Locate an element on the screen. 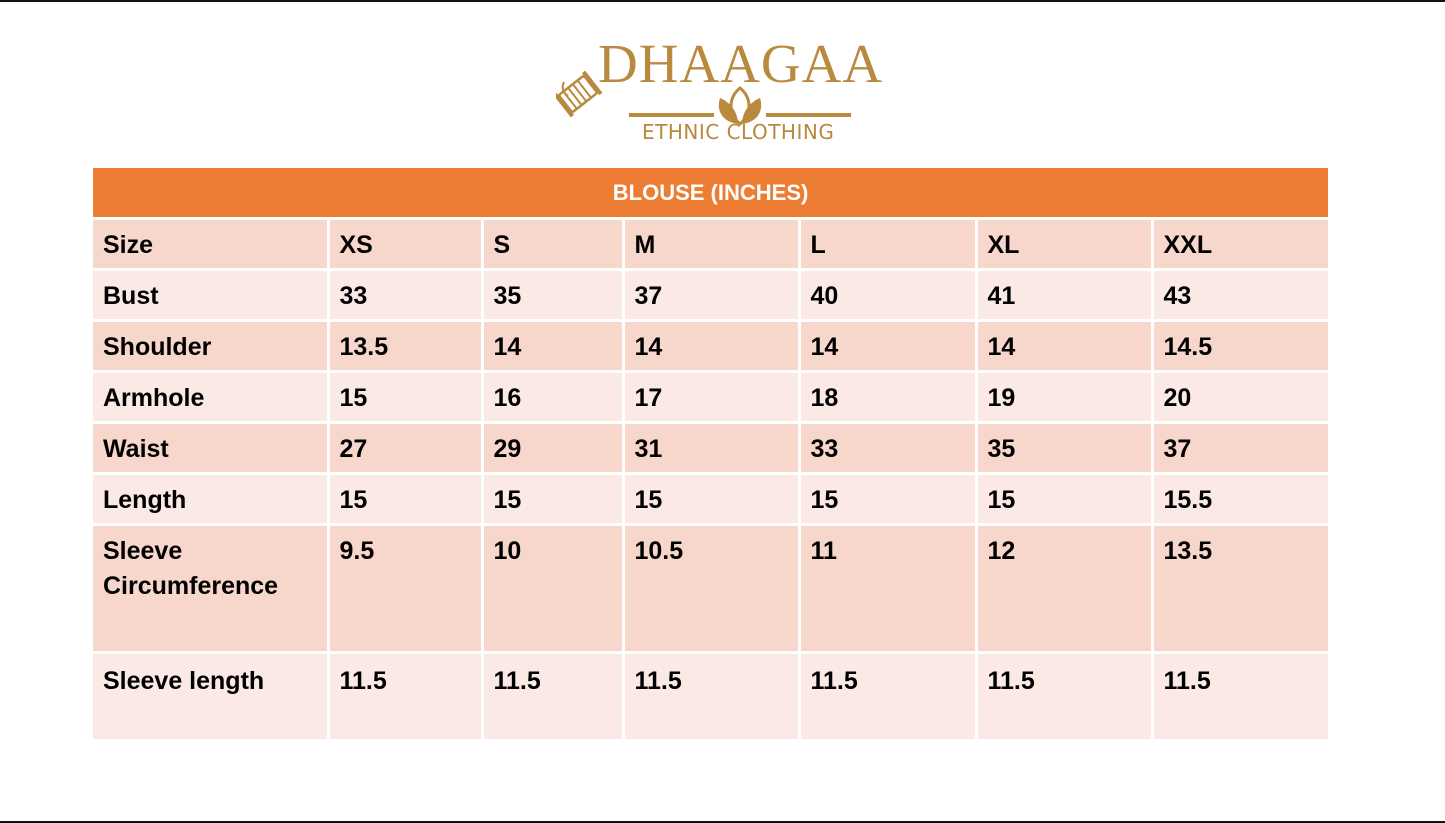 The width and height of the screenshot is (1445, 823). header-row: Size XS S M L XL XXL is located at coordinates (711, 243).